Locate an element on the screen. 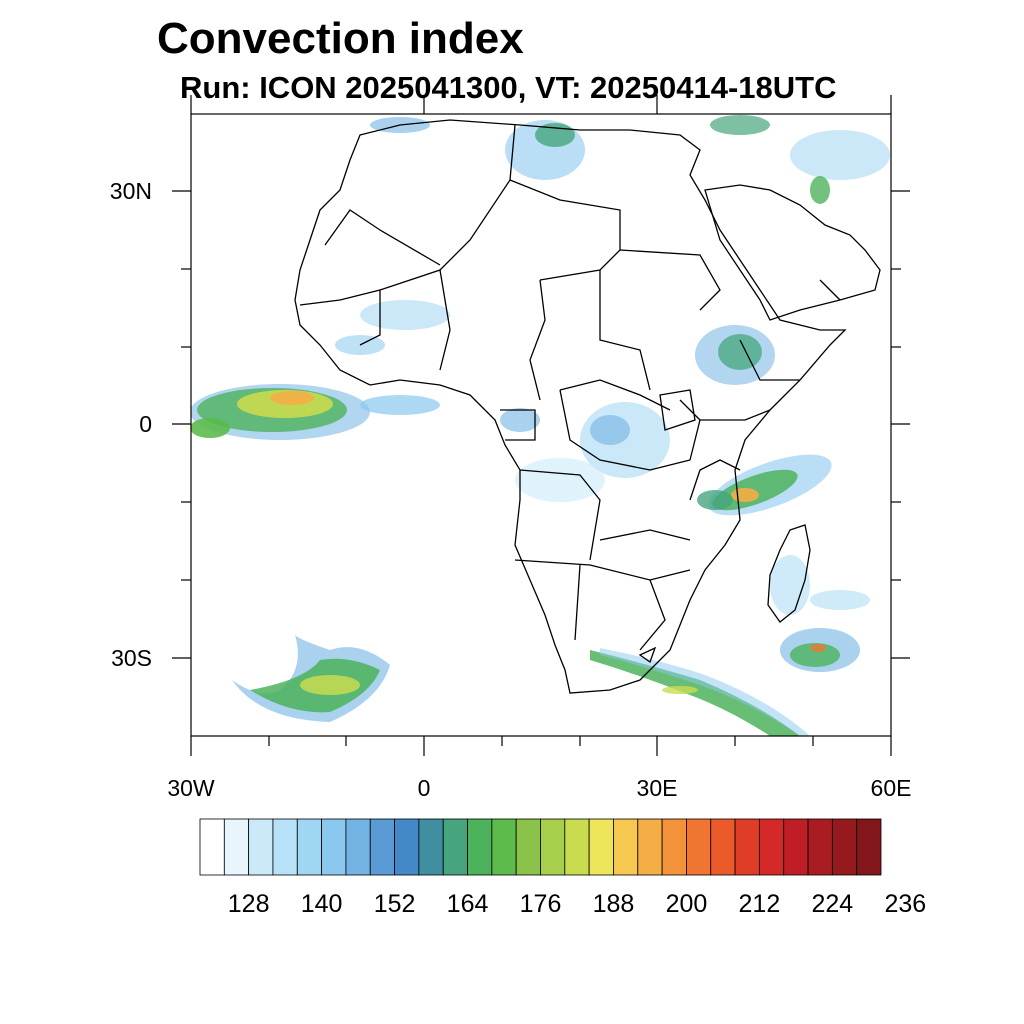 This screenshot has width=1024, height=1024. lon-label-30w: 30W is located at coordinates (191, 788).